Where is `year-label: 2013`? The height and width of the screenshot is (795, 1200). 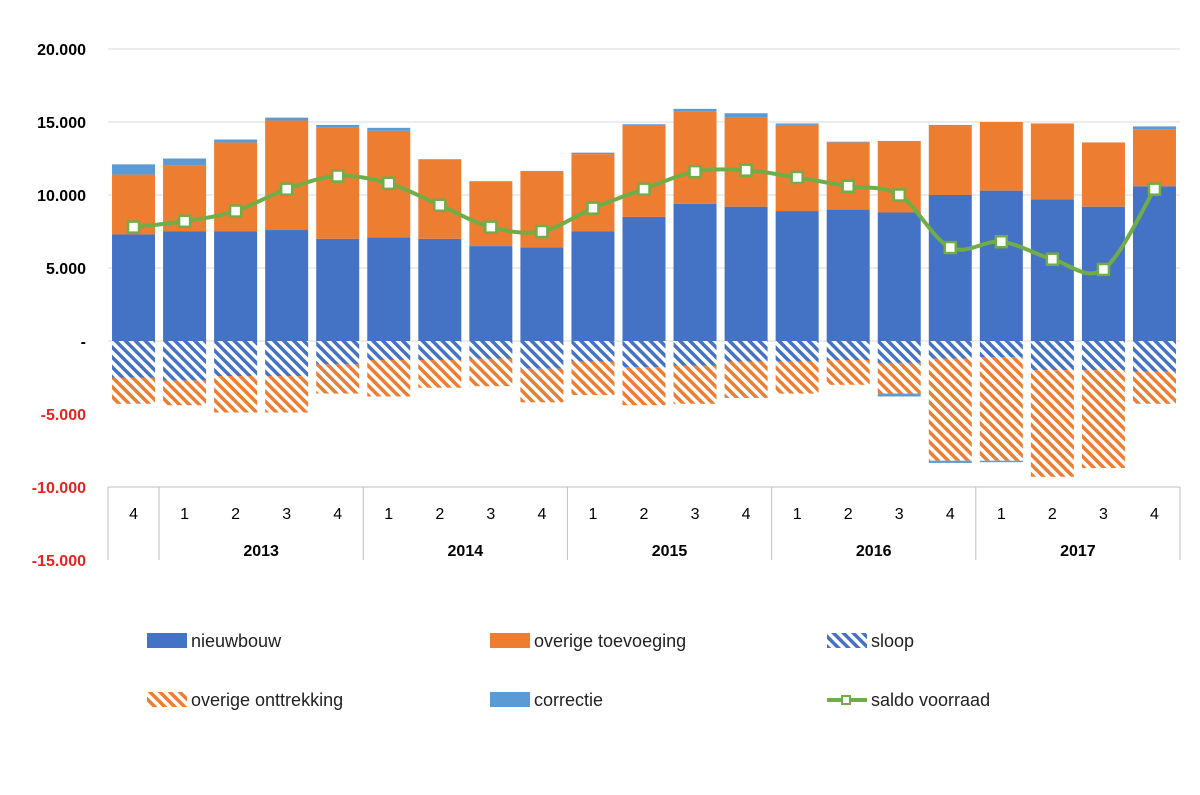 year-label: 2013 is located at coordinates (261, 551).